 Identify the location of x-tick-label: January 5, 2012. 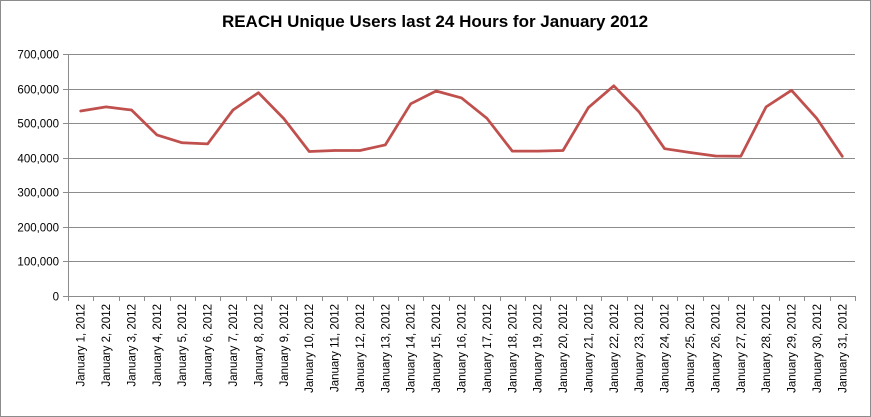
(183, 345).